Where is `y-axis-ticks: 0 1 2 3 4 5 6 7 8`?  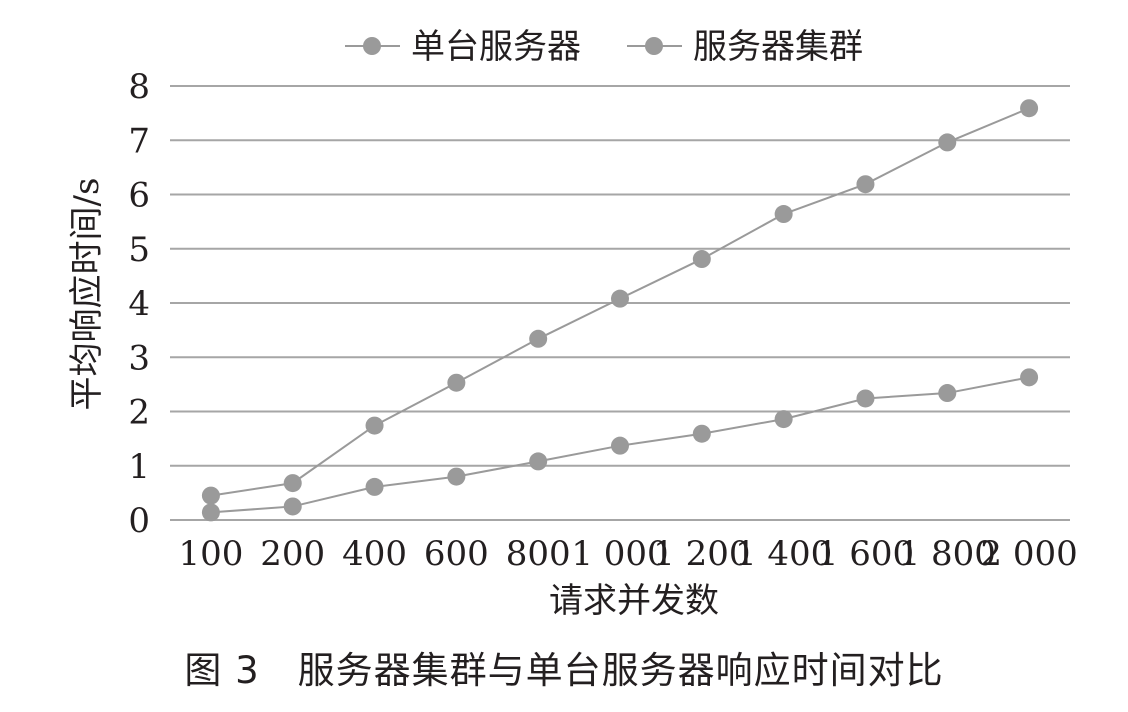
y-axis-ticks: 0 1 2 3 4 5 6 7 8 is located at coordinates (139, 304).